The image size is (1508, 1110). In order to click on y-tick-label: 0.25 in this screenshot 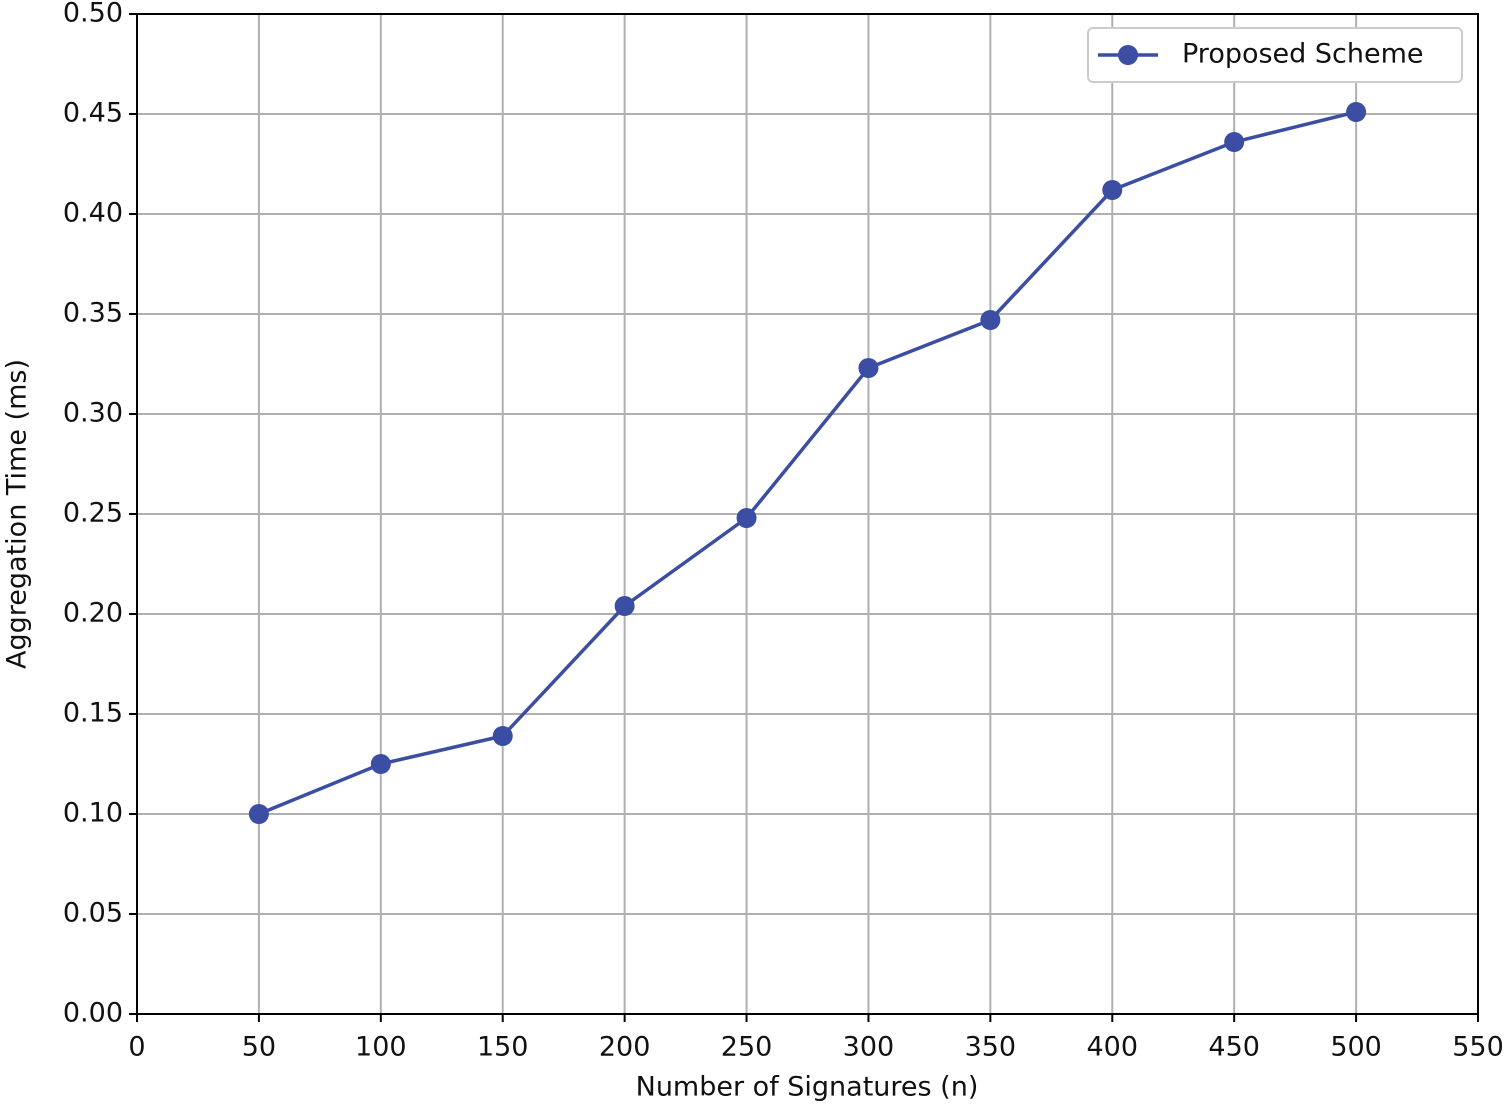, I will do `click(93, 513)`.